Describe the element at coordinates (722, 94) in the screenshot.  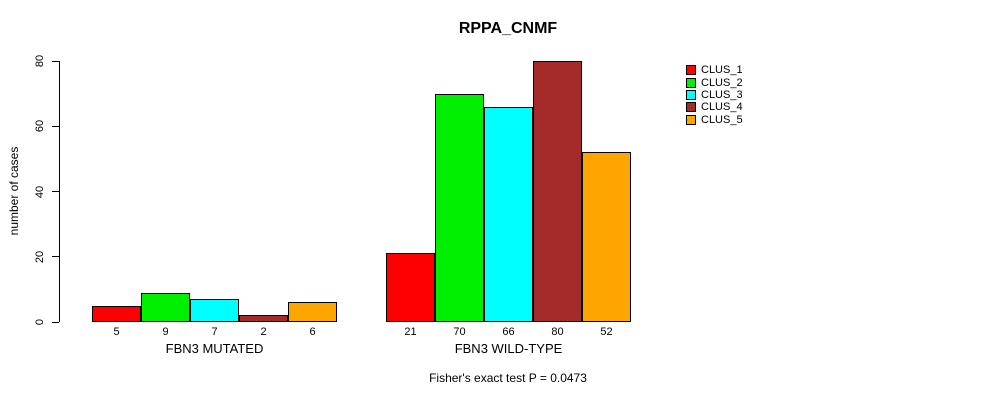
I see `legend-label: CLUS_3` at that location.